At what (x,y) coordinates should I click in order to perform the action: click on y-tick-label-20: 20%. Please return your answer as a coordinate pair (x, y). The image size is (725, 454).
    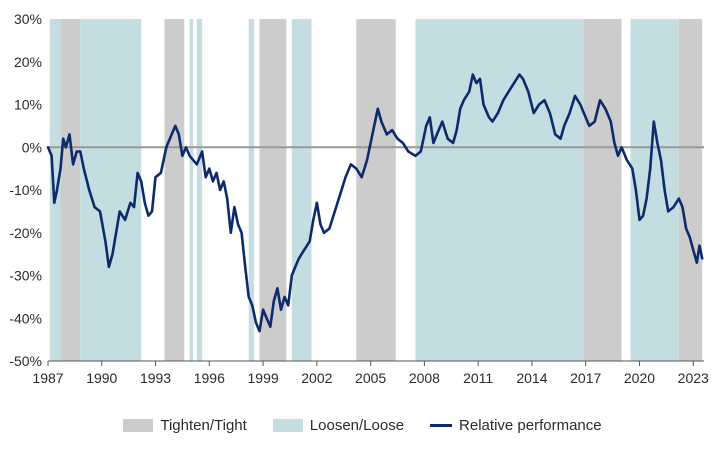
    Looking at the image, I should click on (28, 62).